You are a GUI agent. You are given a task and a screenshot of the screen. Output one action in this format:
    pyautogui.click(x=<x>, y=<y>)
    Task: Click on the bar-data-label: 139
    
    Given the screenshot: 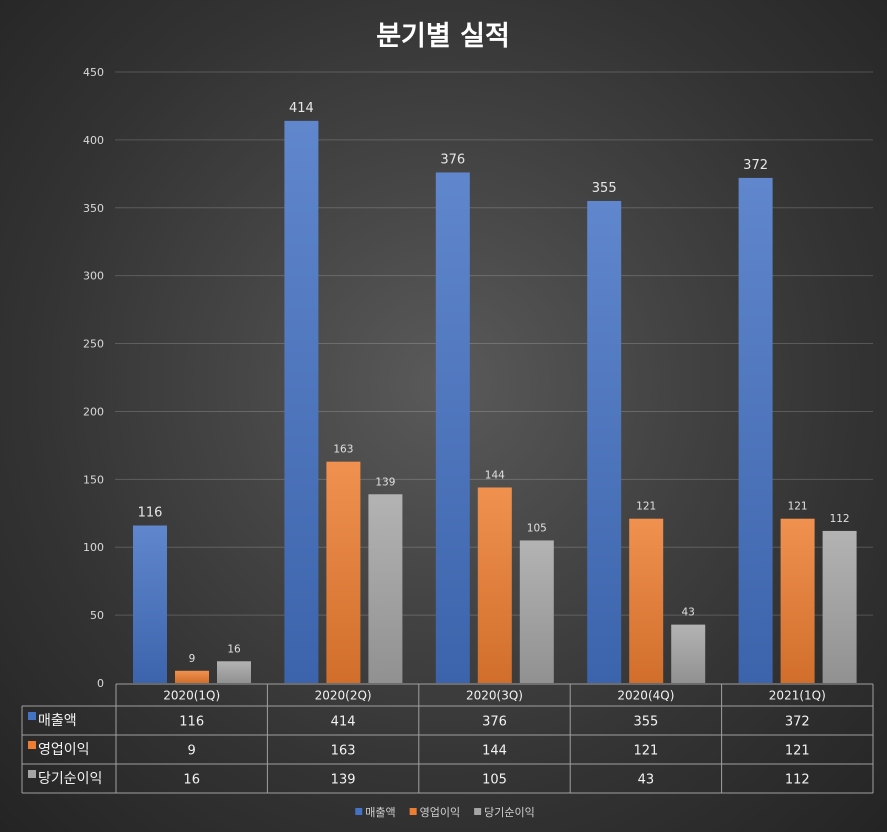 What is the action you would take?
    pyautogui.click(x=385, y=482)
    